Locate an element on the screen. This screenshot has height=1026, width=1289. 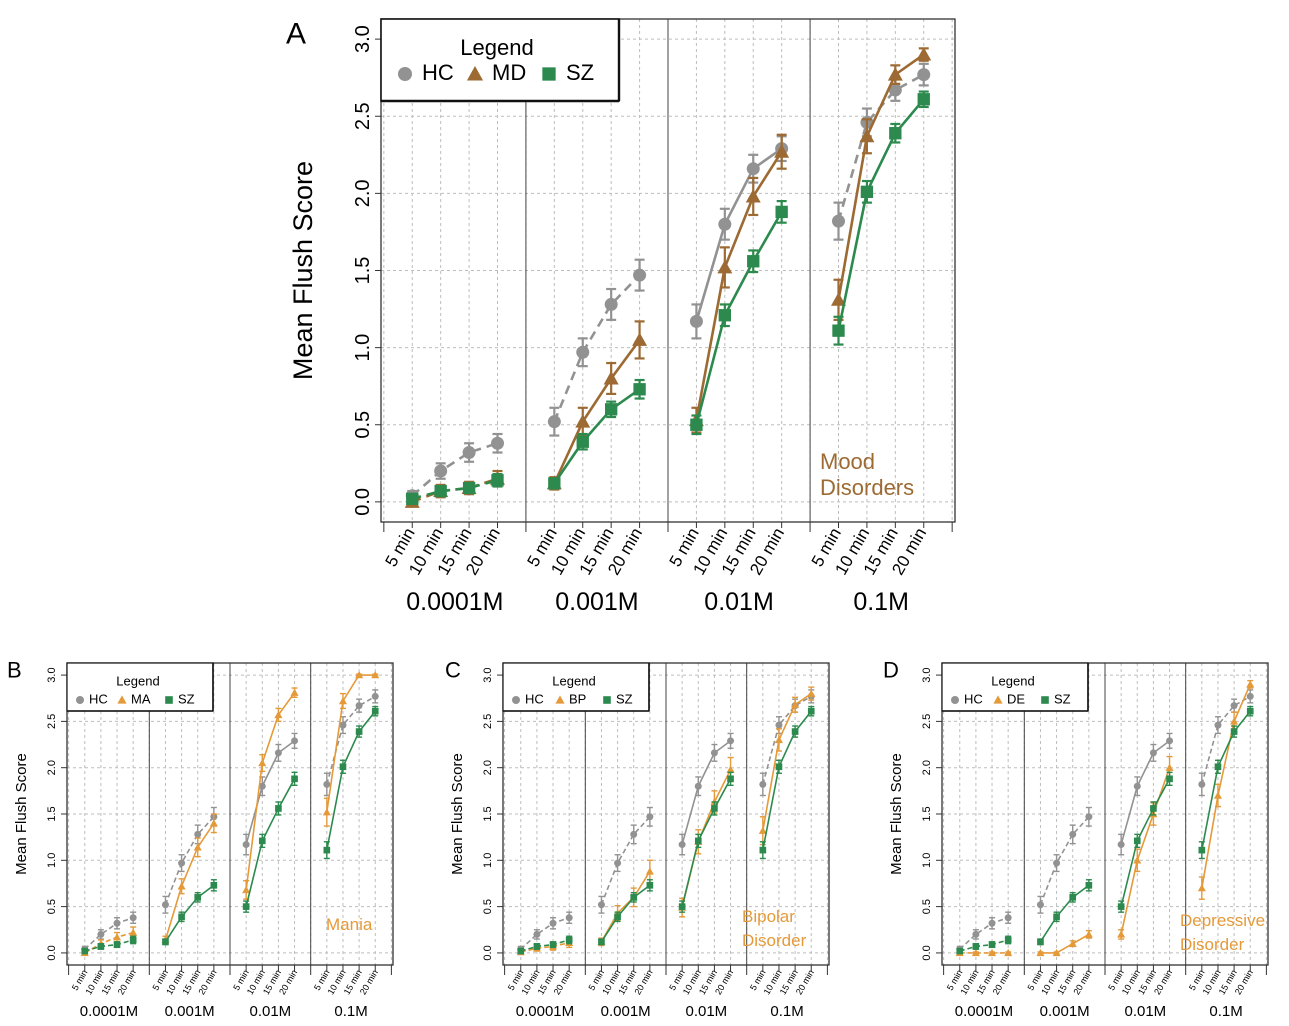
panel-annotation: Mania is located at coordinates (349, 924).